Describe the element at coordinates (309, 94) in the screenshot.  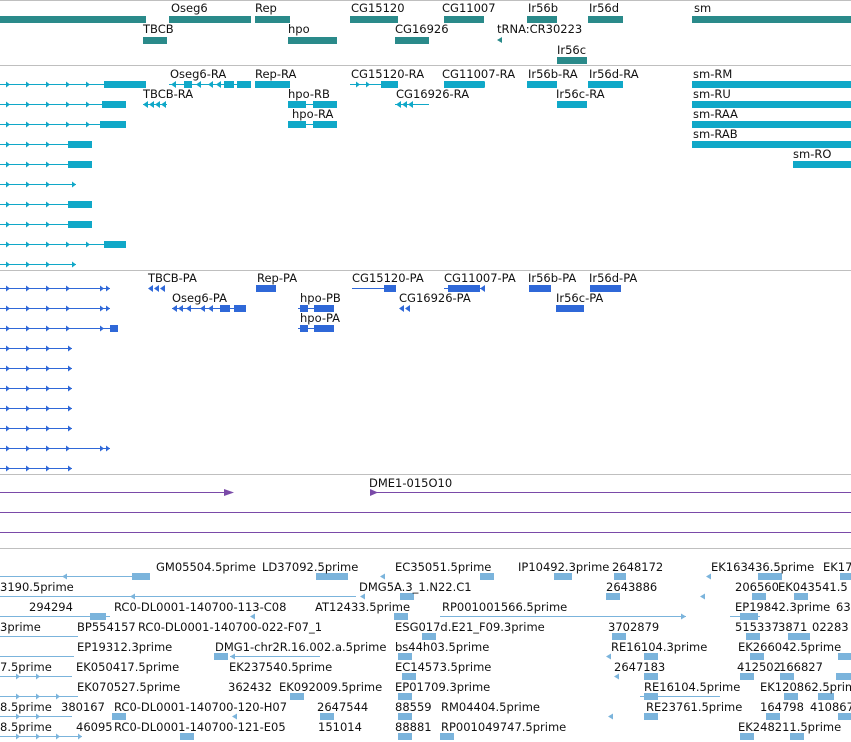
I see `transcript-label: hpo-RB` at that location.